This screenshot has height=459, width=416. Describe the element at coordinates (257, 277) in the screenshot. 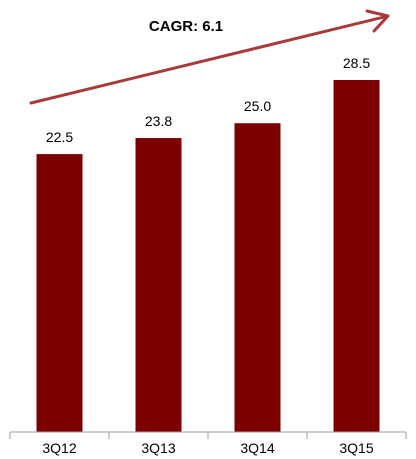

I see `bar-3Q14` at that location.